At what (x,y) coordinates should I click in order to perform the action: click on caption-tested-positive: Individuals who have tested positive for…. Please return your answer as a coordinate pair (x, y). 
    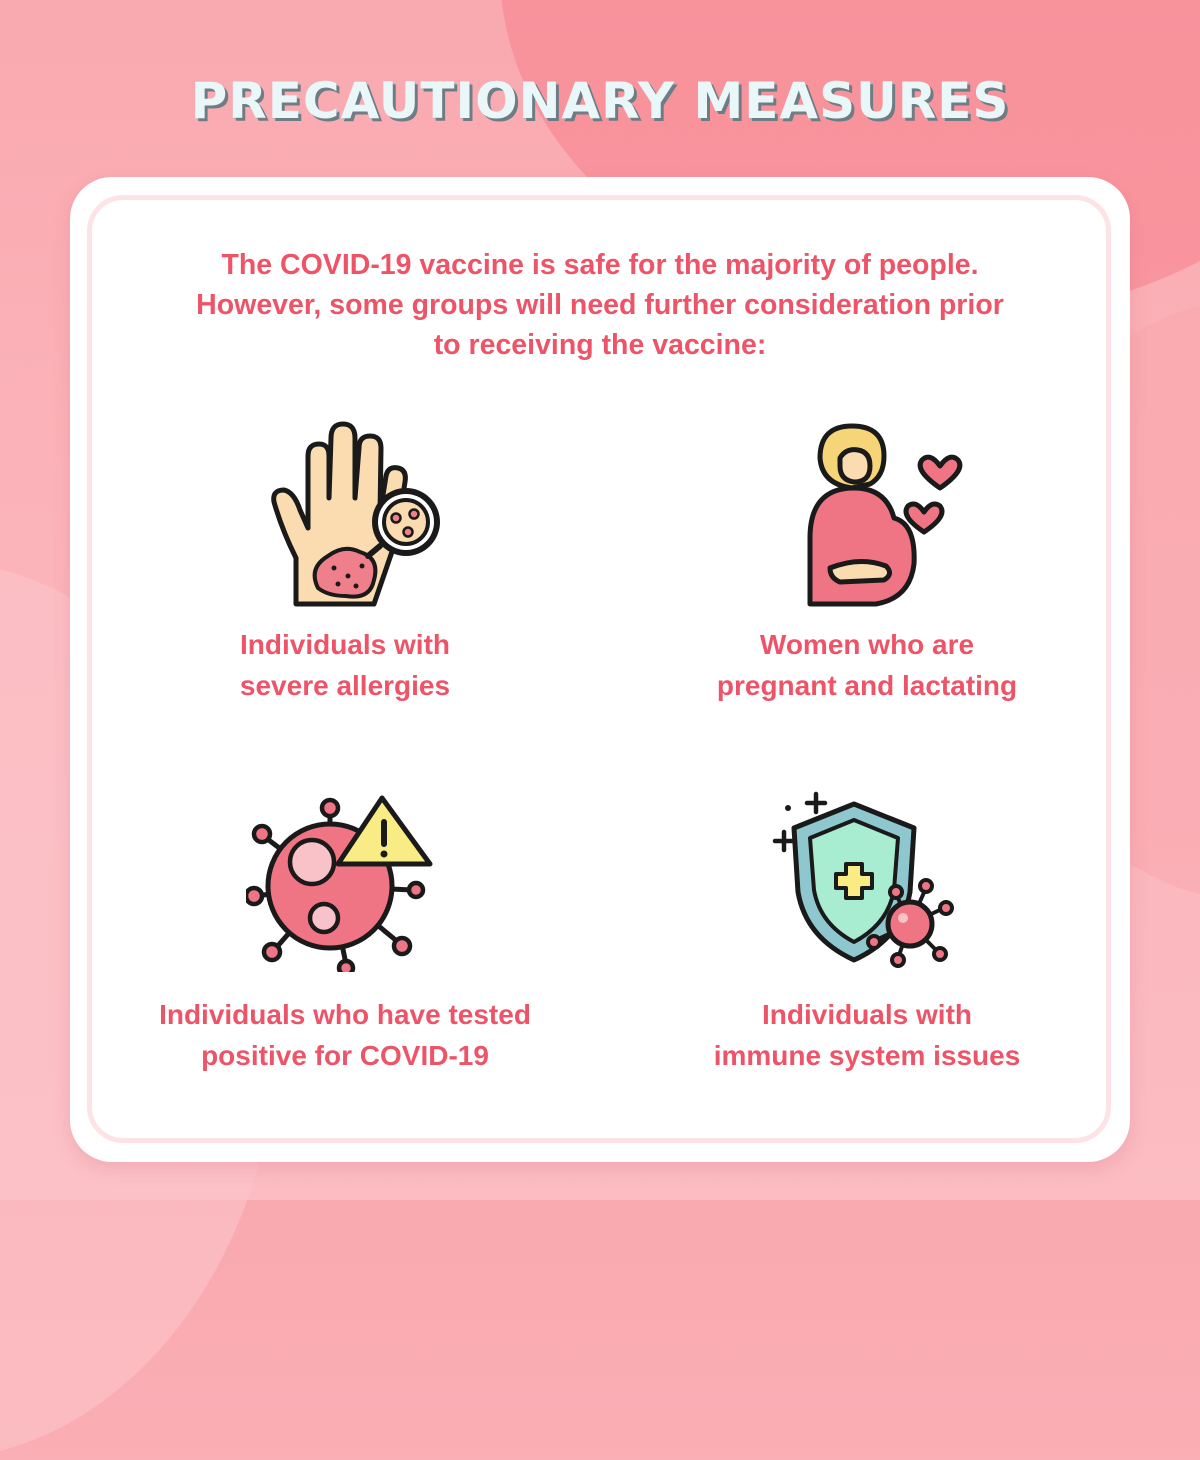
    Looking at the image, I should click on (345, 1035).